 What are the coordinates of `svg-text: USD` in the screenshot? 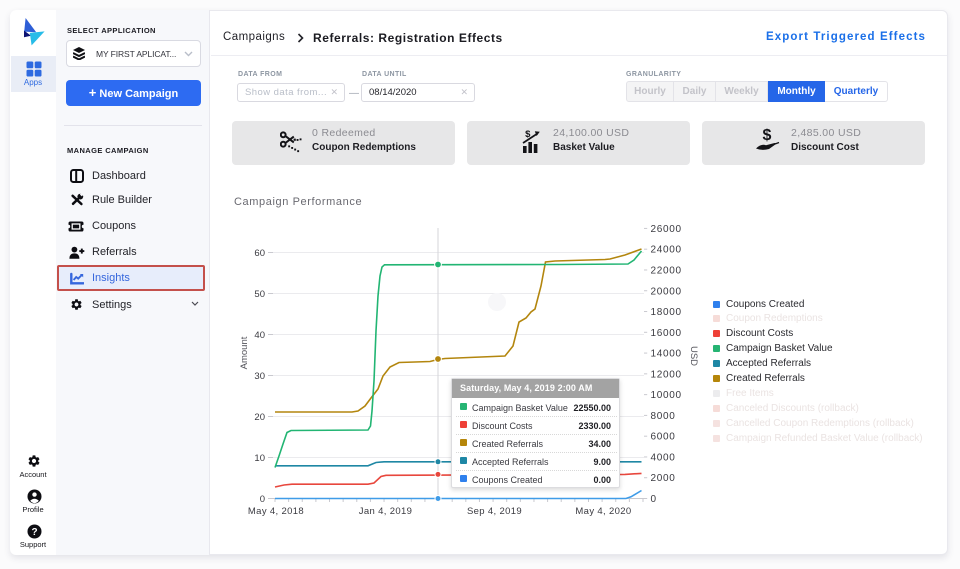 It's located at (693, 356).